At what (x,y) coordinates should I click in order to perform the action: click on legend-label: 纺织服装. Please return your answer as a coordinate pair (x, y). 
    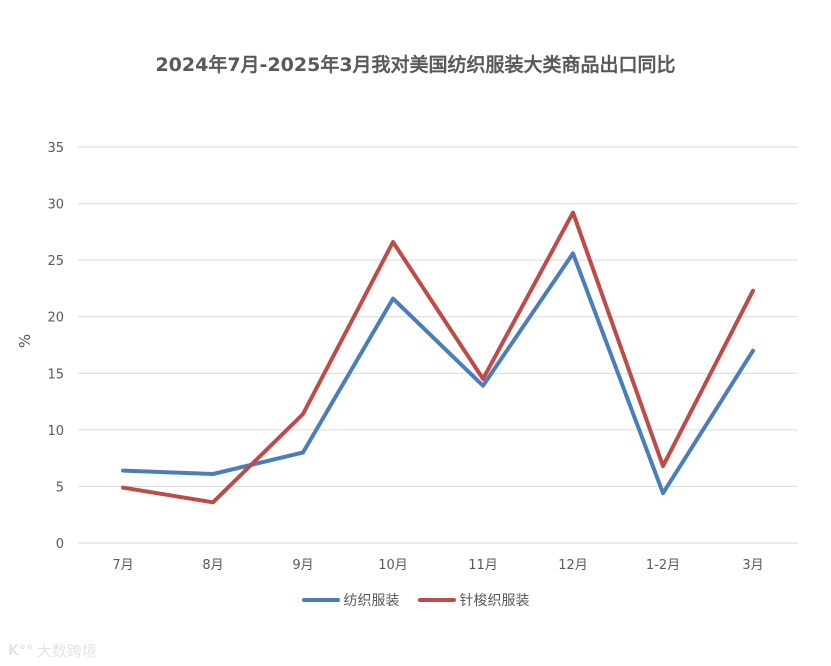
    Looking at the image, I should click on (371, 601).